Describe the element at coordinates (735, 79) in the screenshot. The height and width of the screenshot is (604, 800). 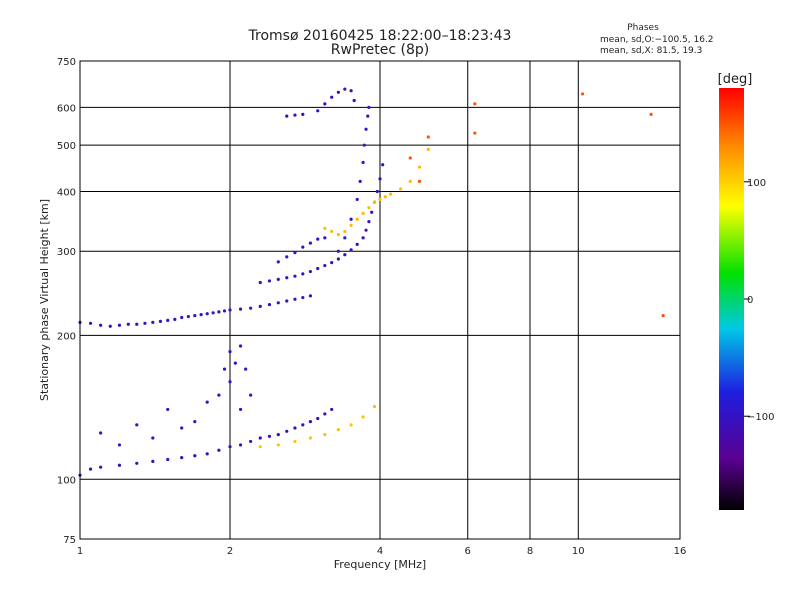
I see `colorbar-label: [deg]` at that location.